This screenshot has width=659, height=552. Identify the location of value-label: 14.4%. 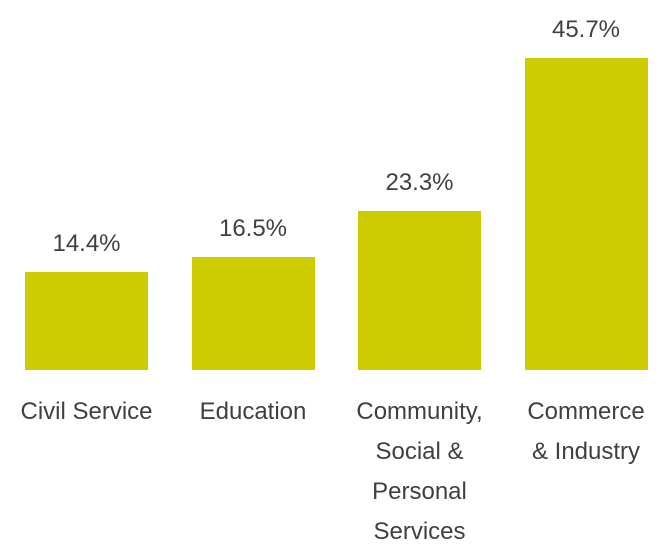
(86, 243).